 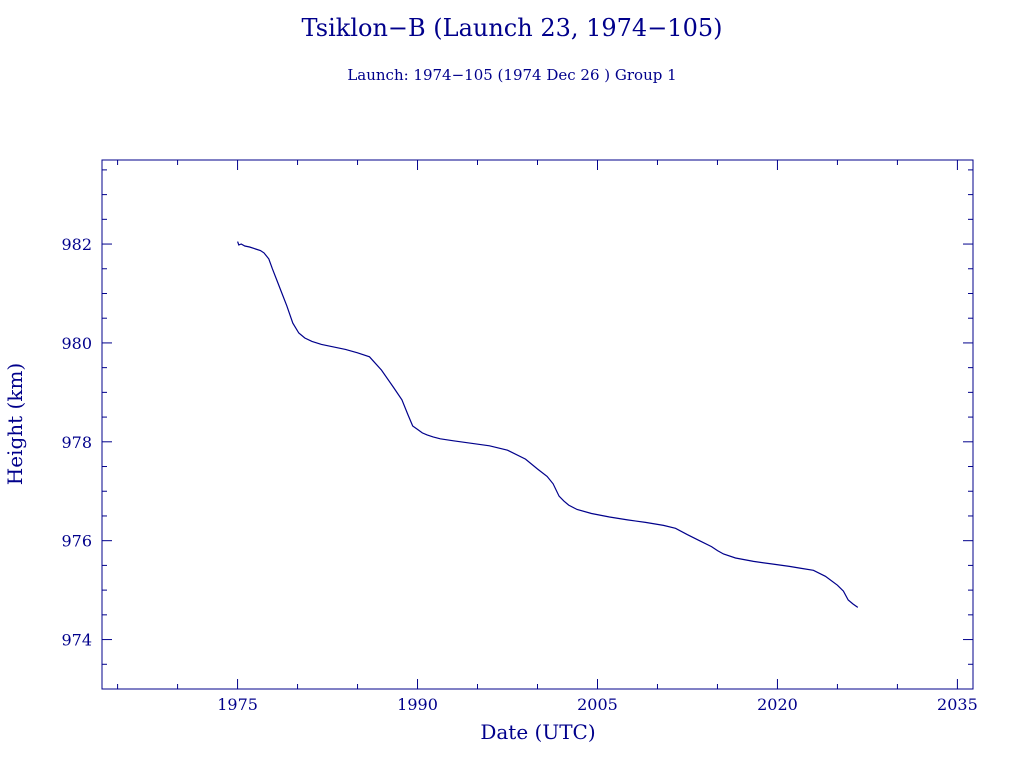 What do you see at coordinates (512, 75) in the screenshot?
I see `chart-subtitle: Launch: 1974−105 (1974 Dec 26 ) Group 1` at bounding box center [512, 75].